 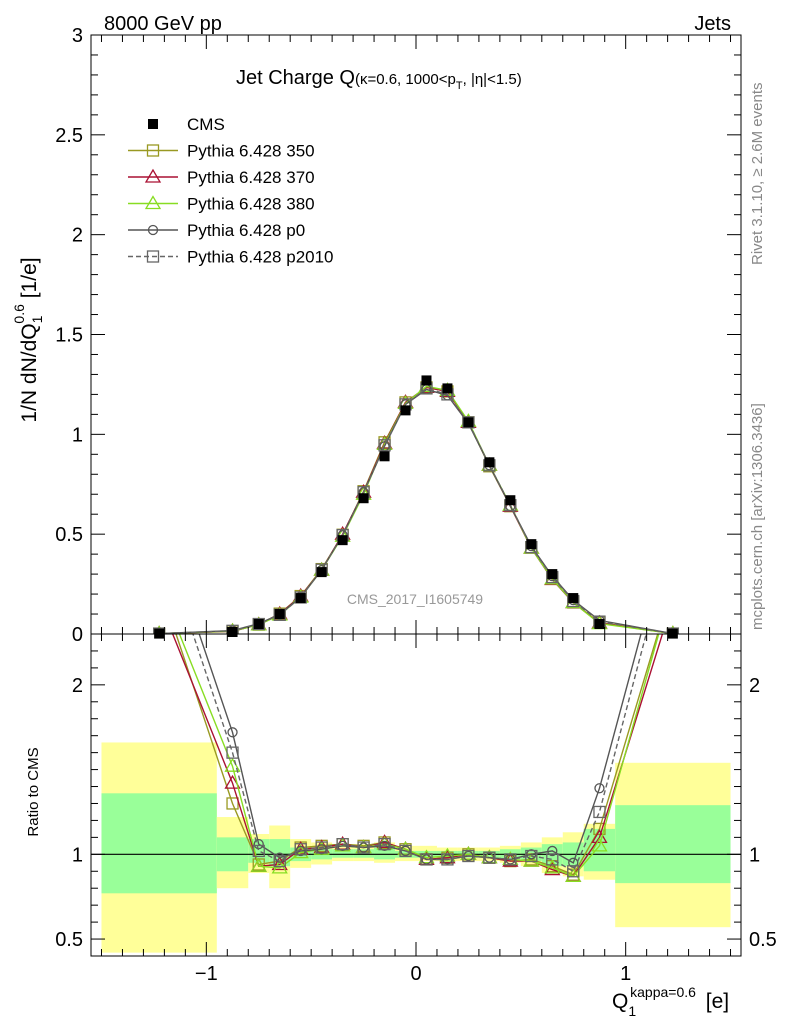 I want to click on xtick-label-2: 1, so click(x=625, y=974).